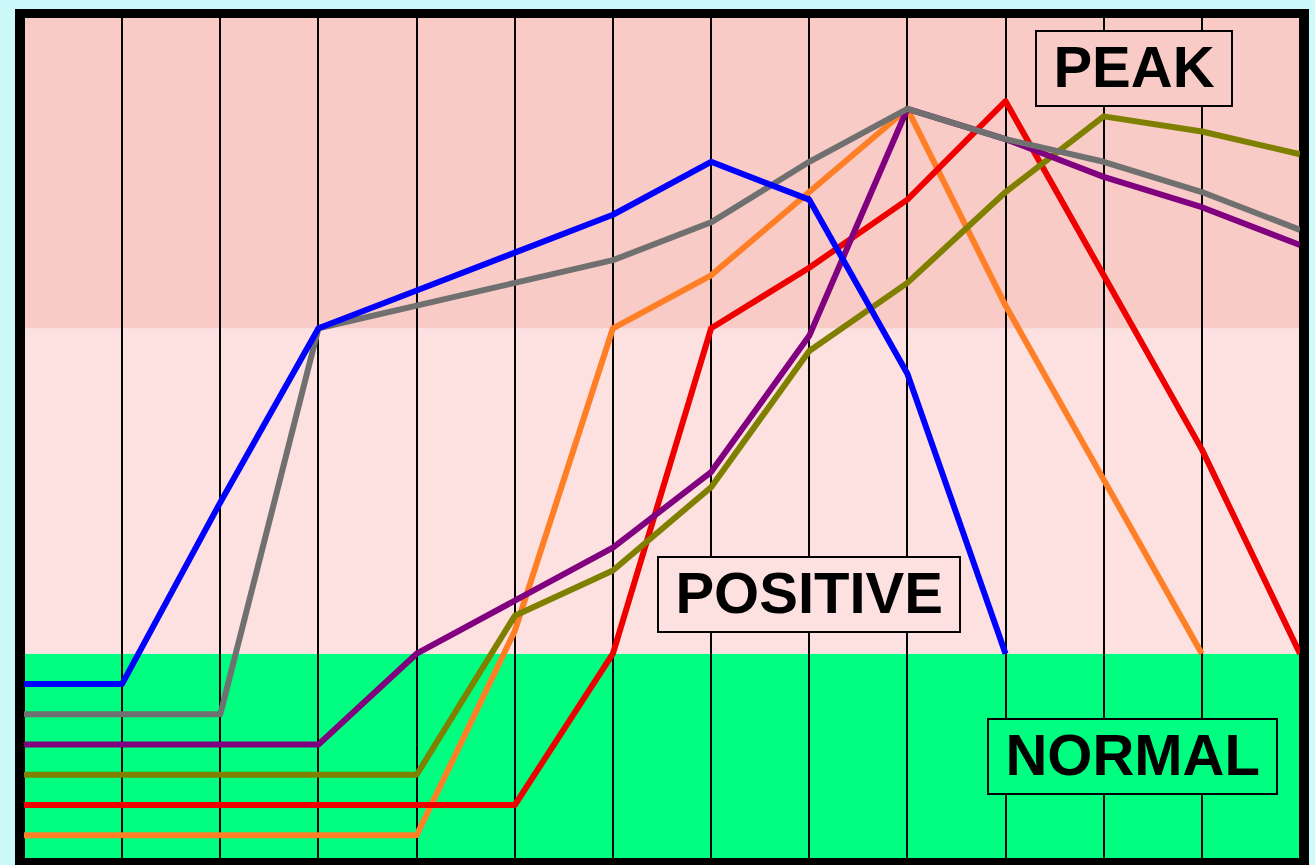 The width and height of the screenshot is (1315, 865). What do you see at coordinates (809, 593) in the screenshot?
I see `band-label: POSITIVE` at bounding box center [809, 593].